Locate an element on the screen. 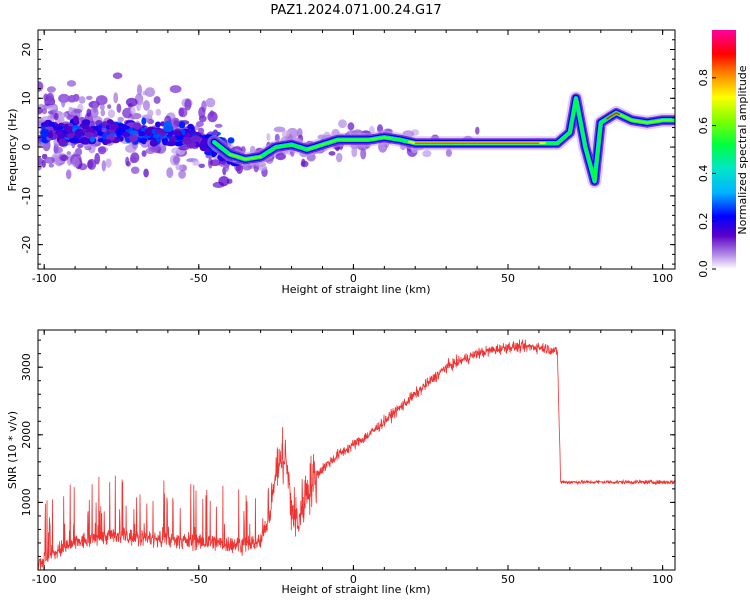 This screenshot has height=600, width=750. y-tick-label: -10 is located at coordinates (26, 196).